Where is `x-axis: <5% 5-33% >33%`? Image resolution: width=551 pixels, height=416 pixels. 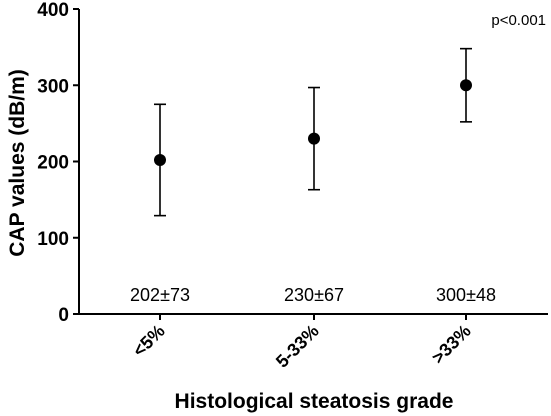 x-axis: <5% 5-33% >33% is located at coordinates (313, 342).